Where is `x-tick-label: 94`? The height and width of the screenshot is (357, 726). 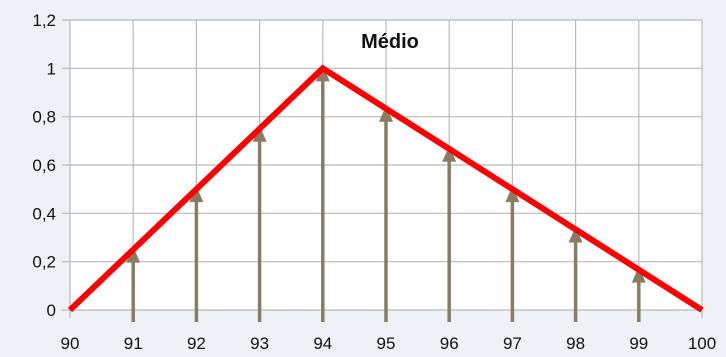
x-tick-label: 94 is located at coordinates (322, 343).